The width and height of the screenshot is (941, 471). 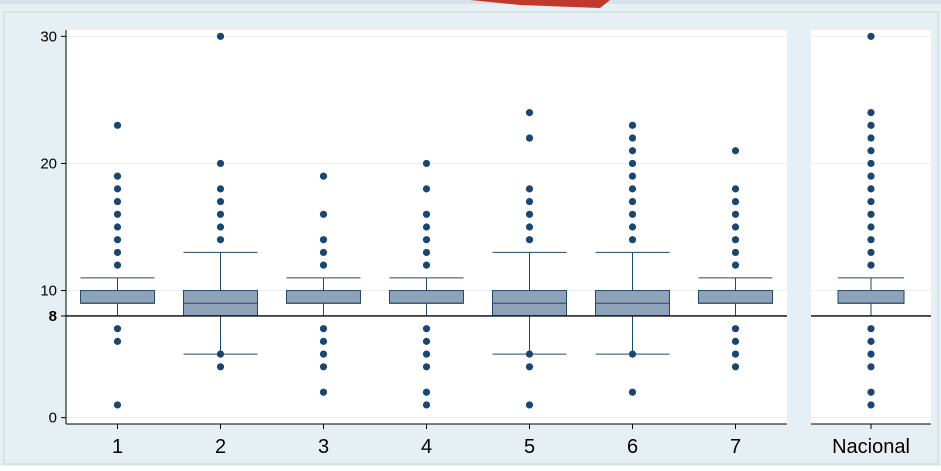 I want to click on x-tick-label-3: 3, so click(x=323, y=447).